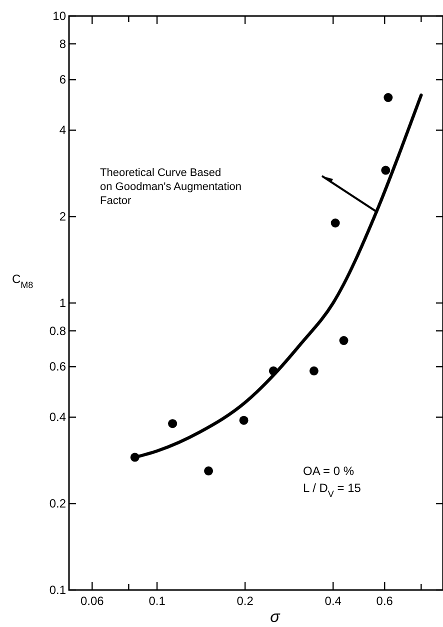  I want to click on x-tick-label: 0.1, so click(157, 601).